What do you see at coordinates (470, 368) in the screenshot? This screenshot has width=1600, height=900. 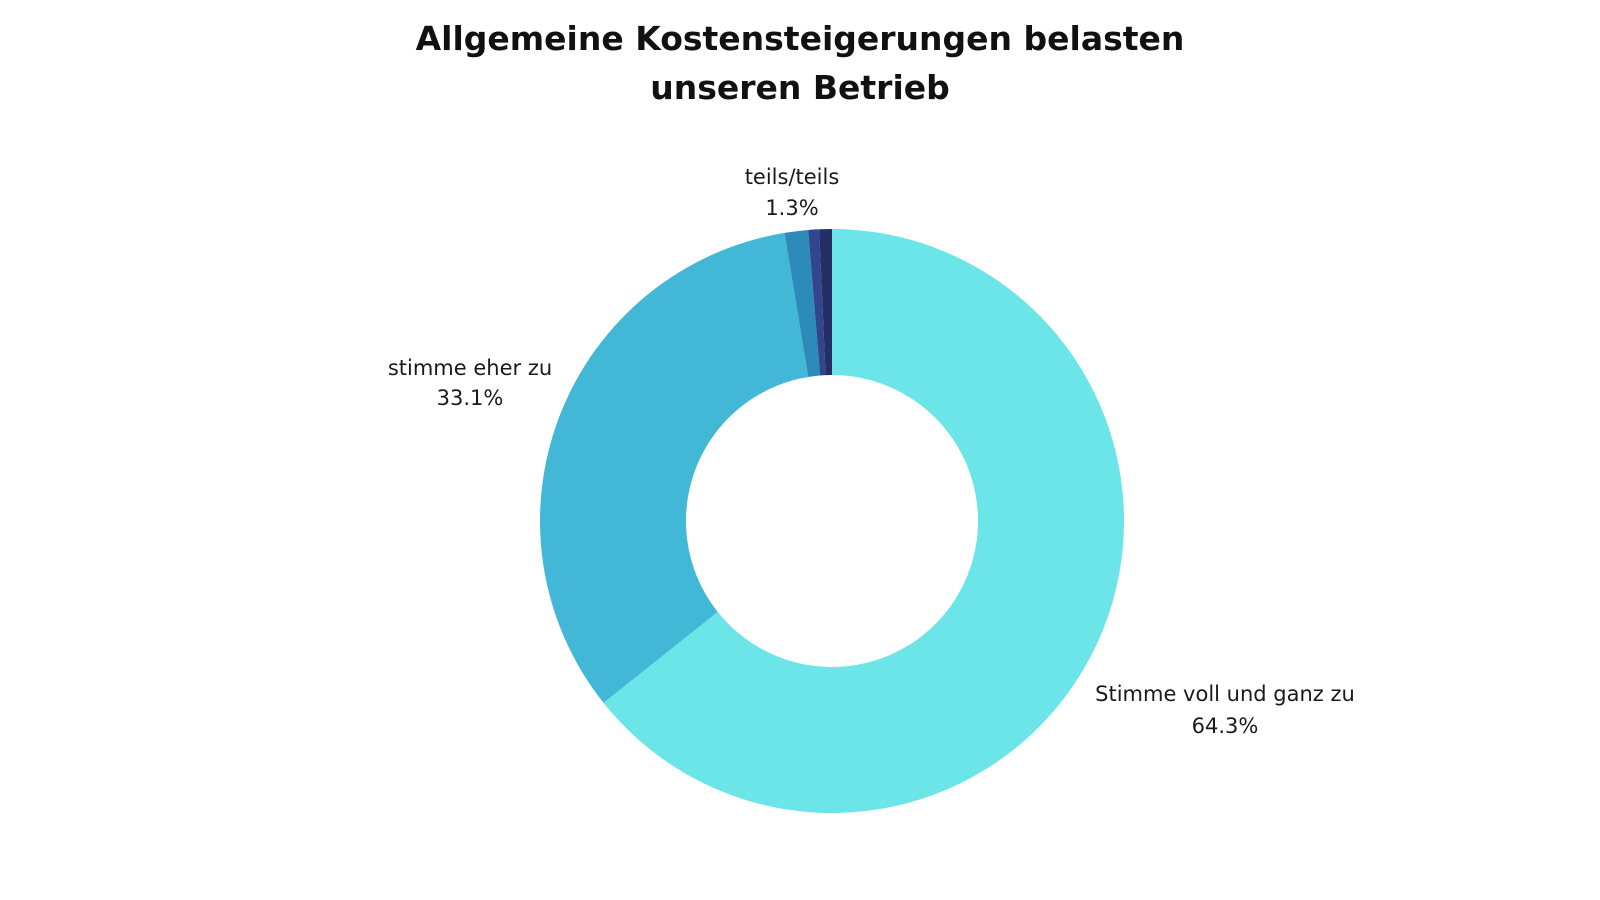 I see `slice-name-stimme-eher-zu: stimme eher zu` at bounding box center [470, 368].